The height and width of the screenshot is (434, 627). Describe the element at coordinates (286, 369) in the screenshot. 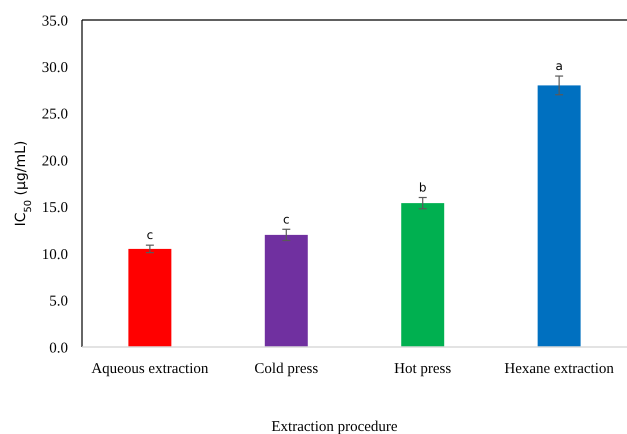

I see `x-tick-label: Cold press` at that location.